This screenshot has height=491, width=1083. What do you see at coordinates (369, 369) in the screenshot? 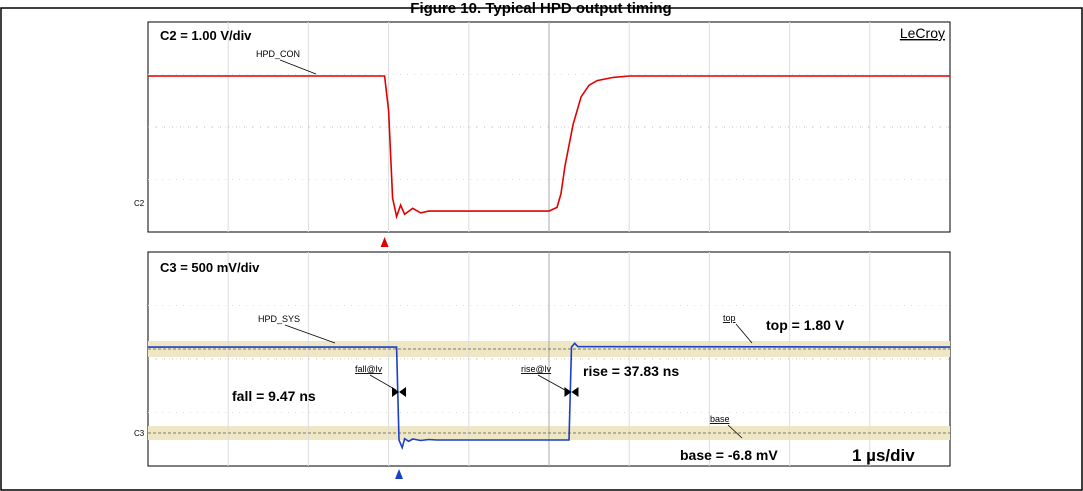
I see `fall-marker-label: fall@lv` at bounding box center [369, 369].